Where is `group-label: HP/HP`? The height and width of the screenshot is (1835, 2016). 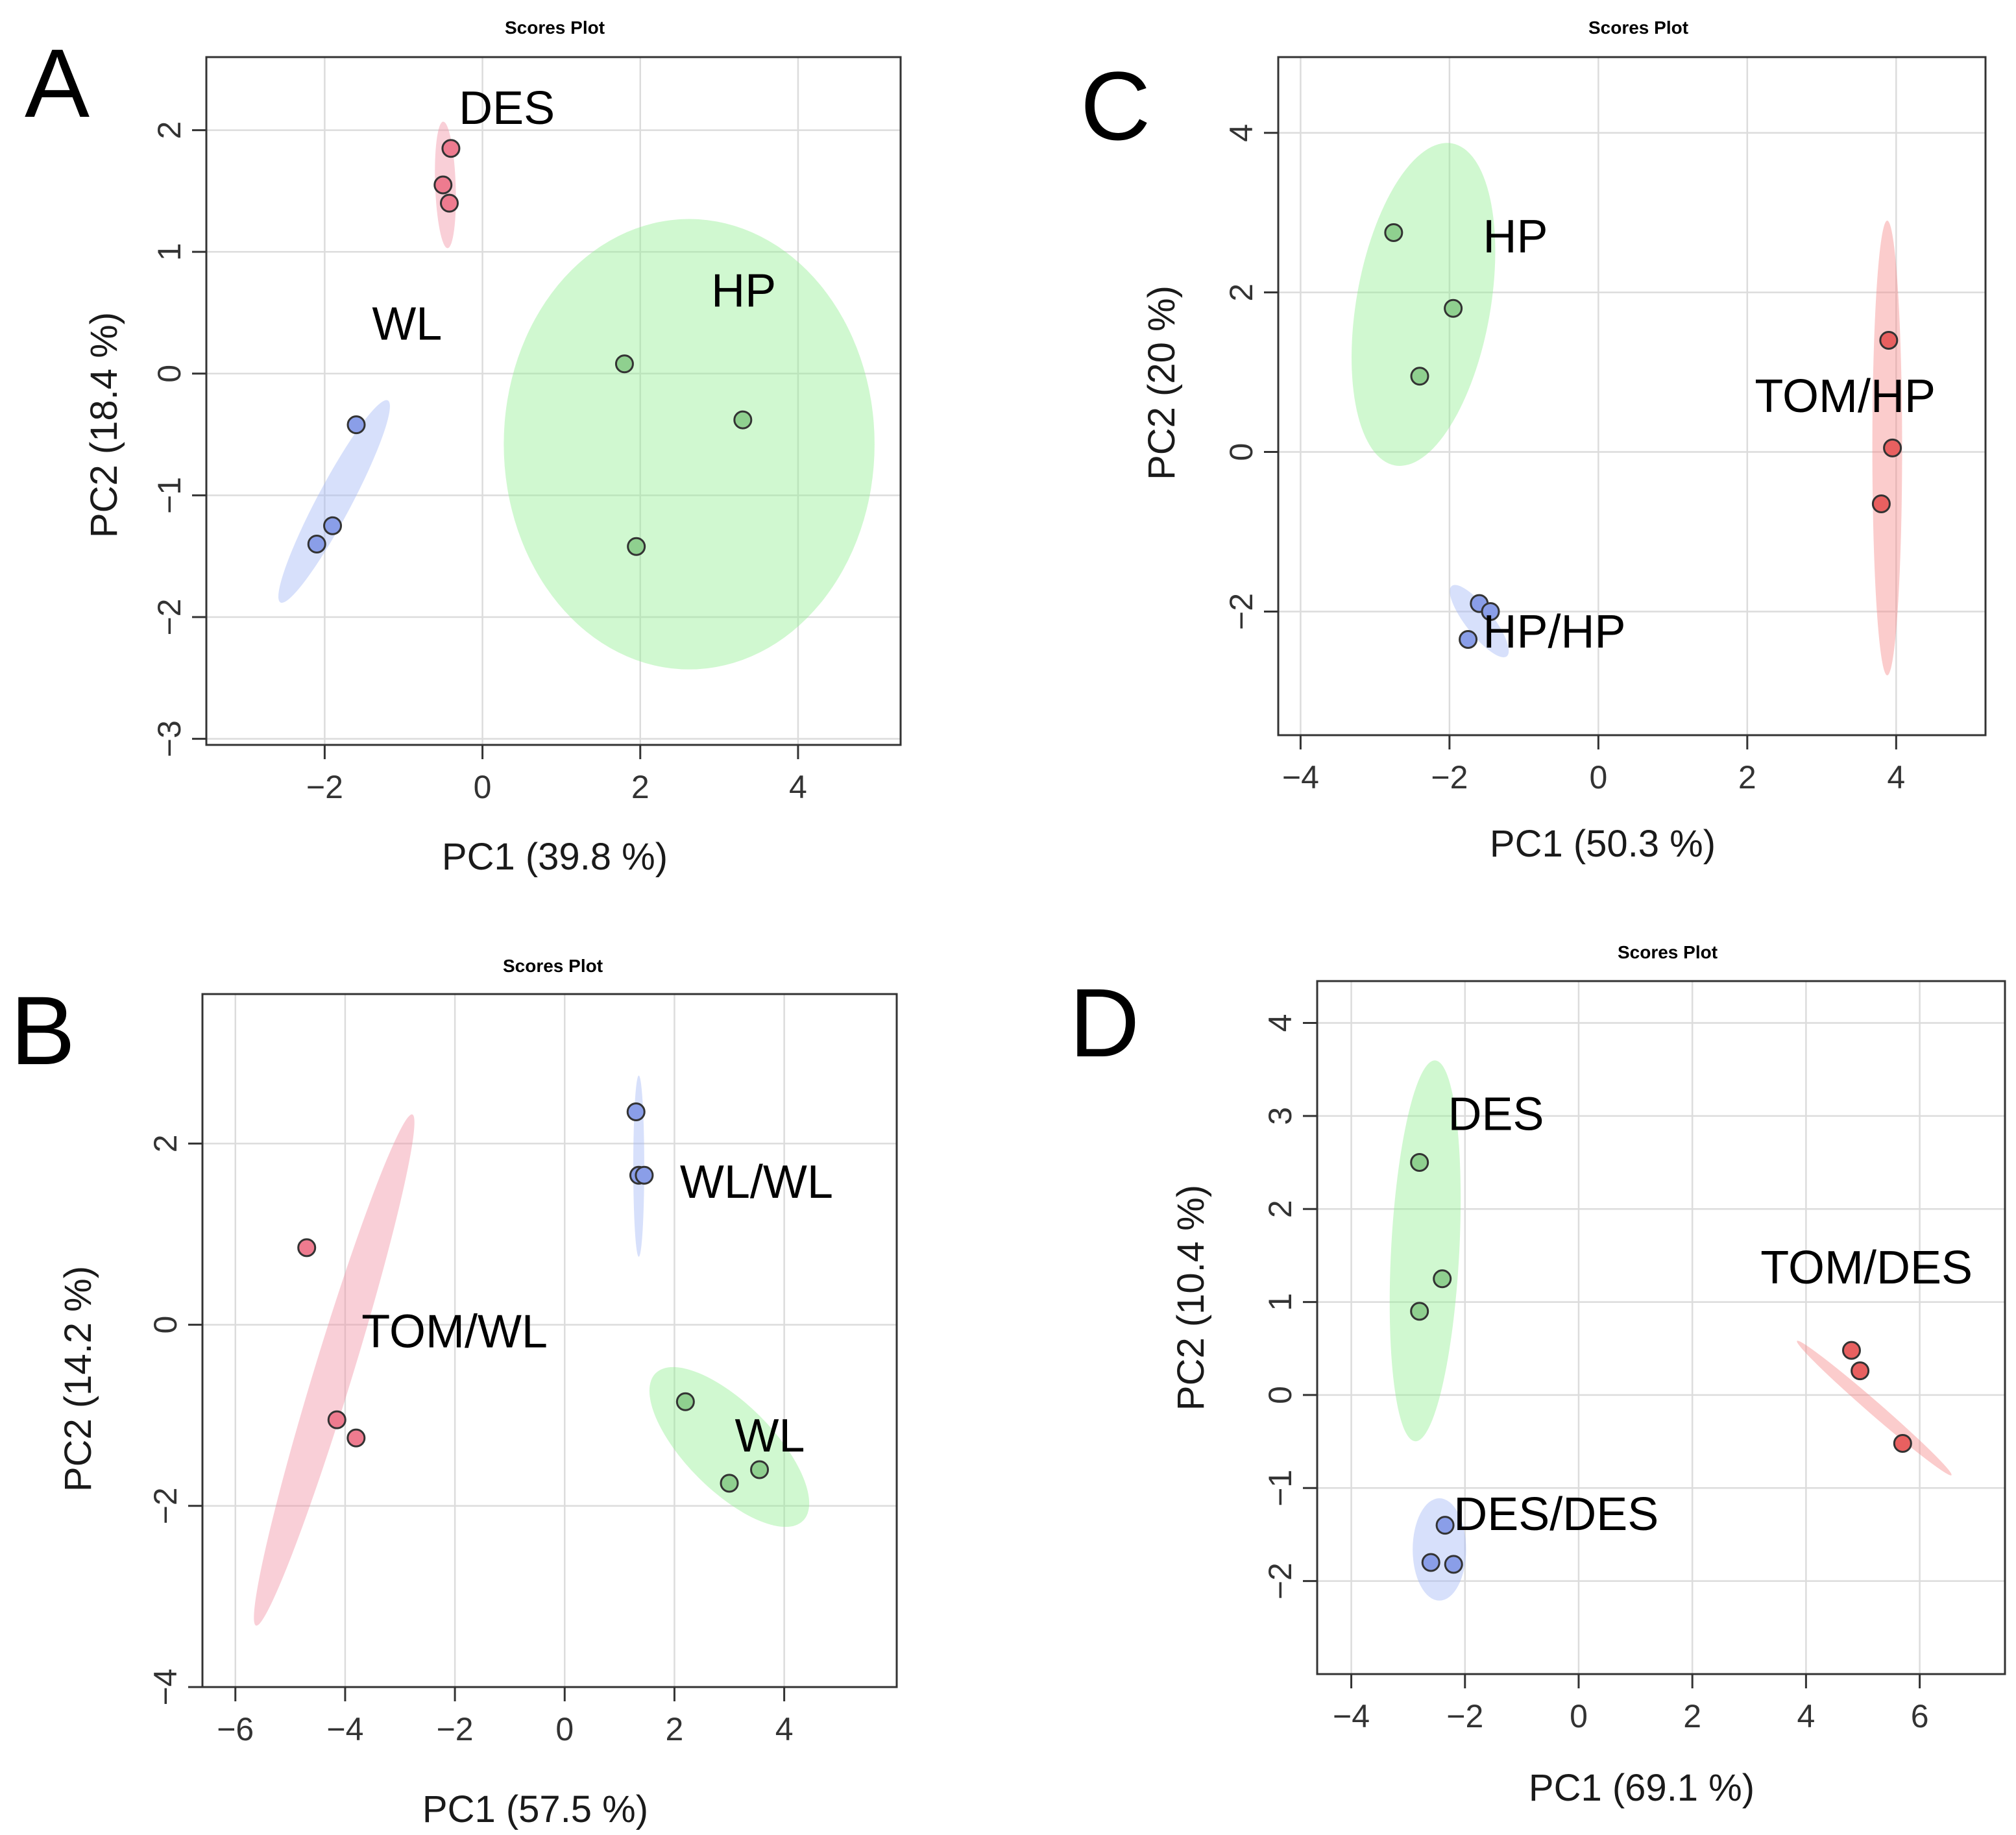 group-label: HP/HP is located at coordinates (1554, 632).